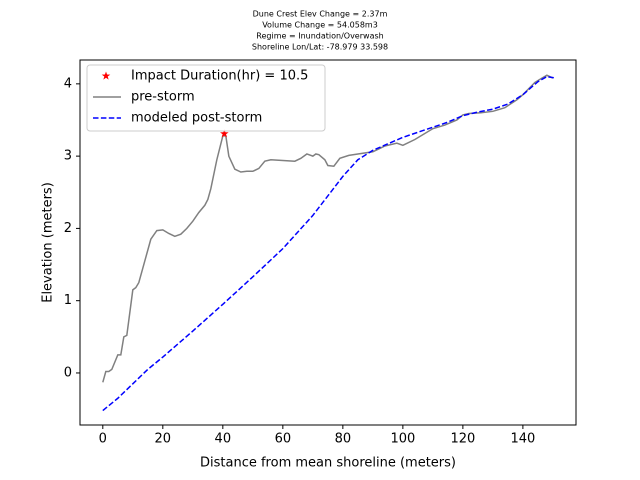 This screenshot has height=480, width=640. What do you see at coordinates (402, 439) in the screenshot?
I see `x-tick-label: 100` at bounding box center [402, 439].